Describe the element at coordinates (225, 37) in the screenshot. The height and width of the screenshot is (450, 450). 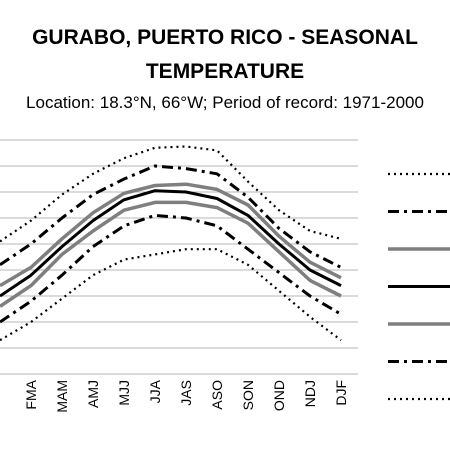
I see `chart-title-line-1: GURABO, PUERTO RICO - SEASONAL` at that location.